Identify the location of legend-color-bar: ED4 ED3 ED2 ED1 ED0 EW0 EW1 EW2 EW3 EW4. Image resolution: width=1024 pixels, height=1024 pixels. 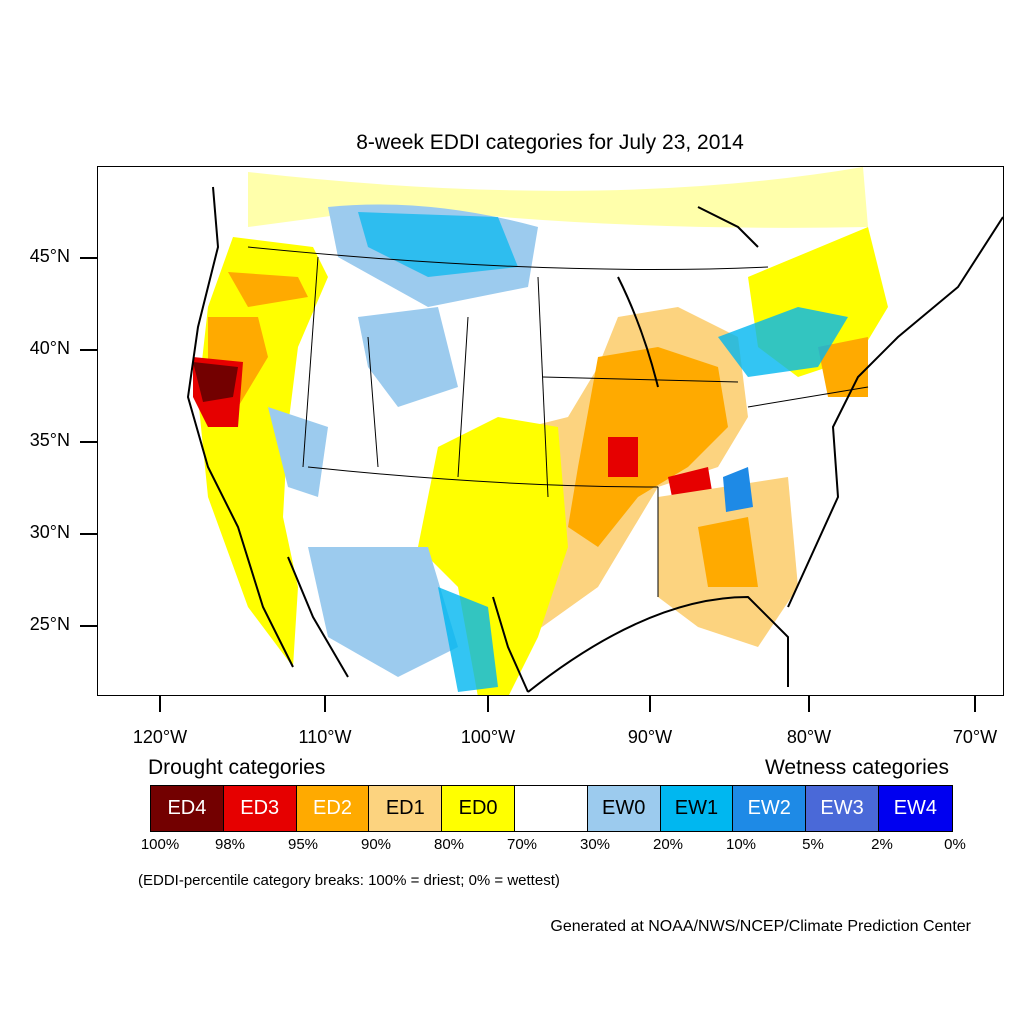
(551, 808).